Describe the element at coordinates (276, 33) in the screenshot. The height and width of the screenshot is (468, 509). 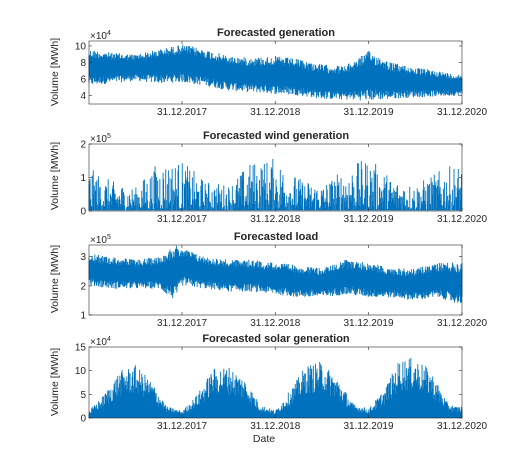
I see `panel-title: Forecasted generation` at that location.